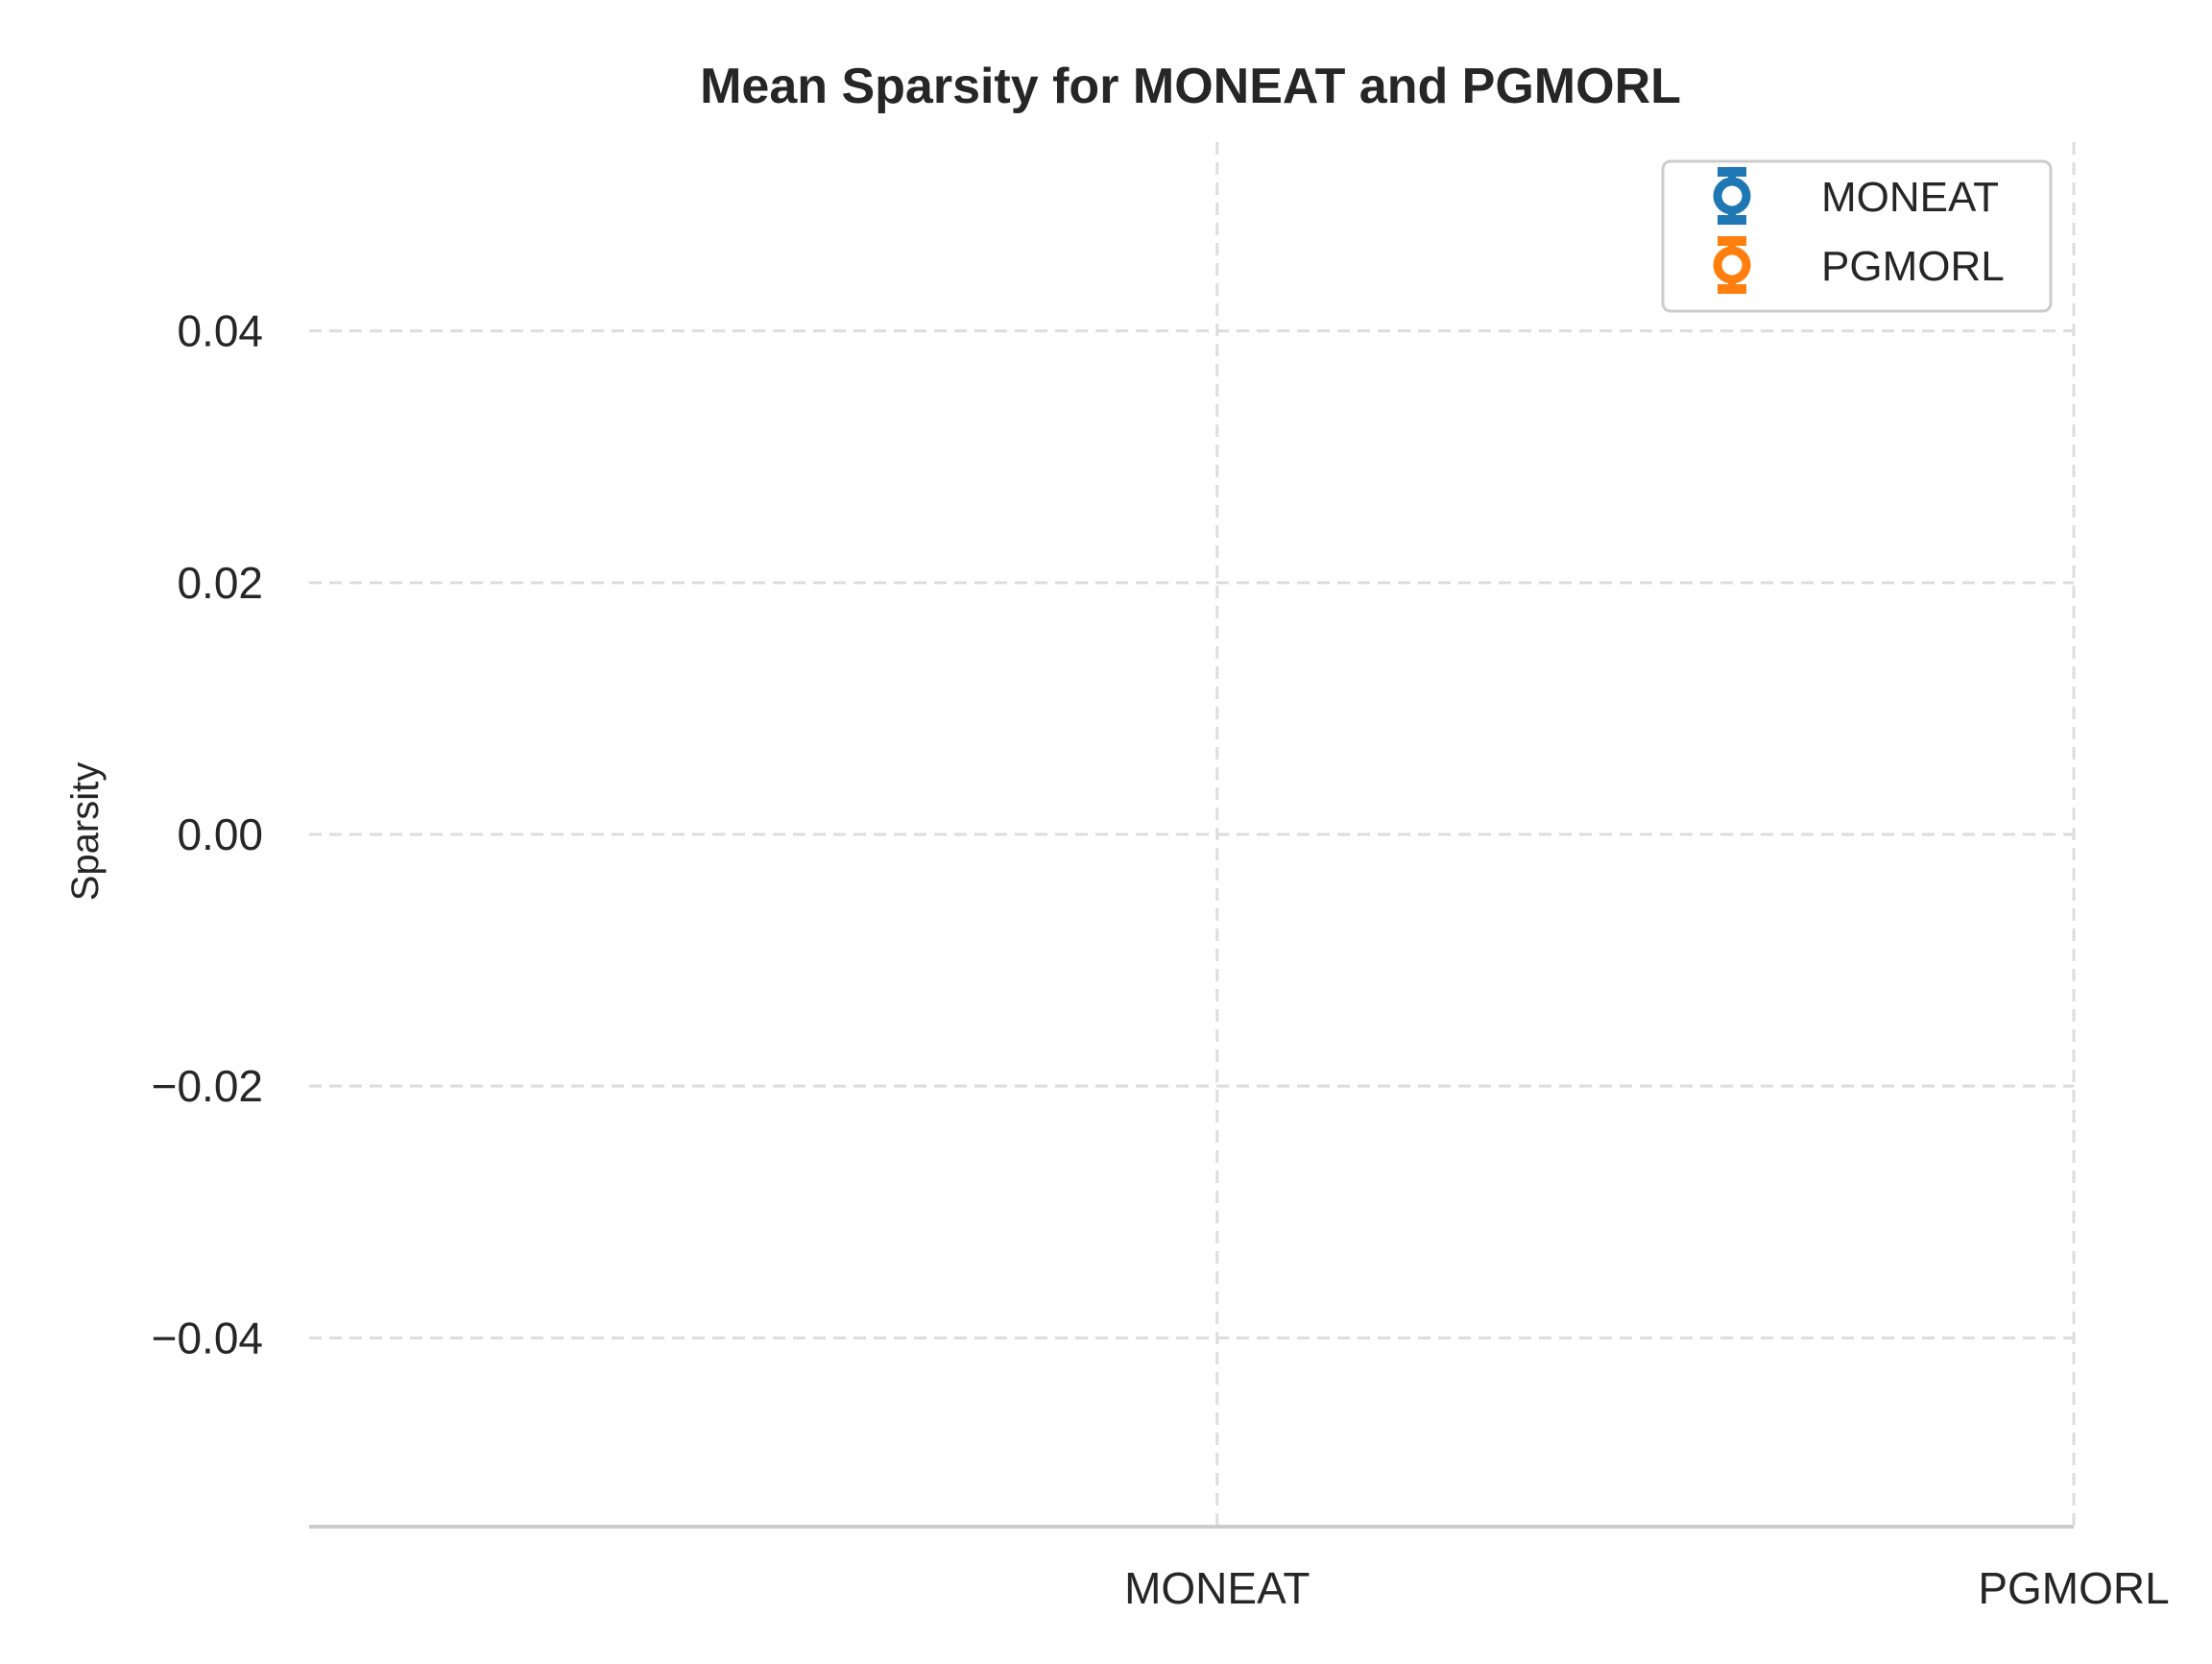 The height and width of the screenshot is (1664, 2212). Describe the element at coordinates (207, 1086) in the screenshot. I see `y-tick-label: −0.02` at that location.